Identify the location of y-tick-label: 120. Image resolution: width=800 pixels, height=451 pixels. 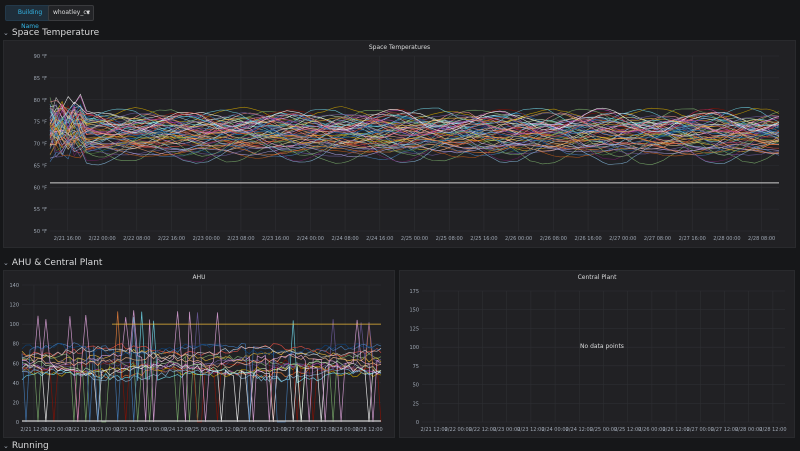
(14, 306).